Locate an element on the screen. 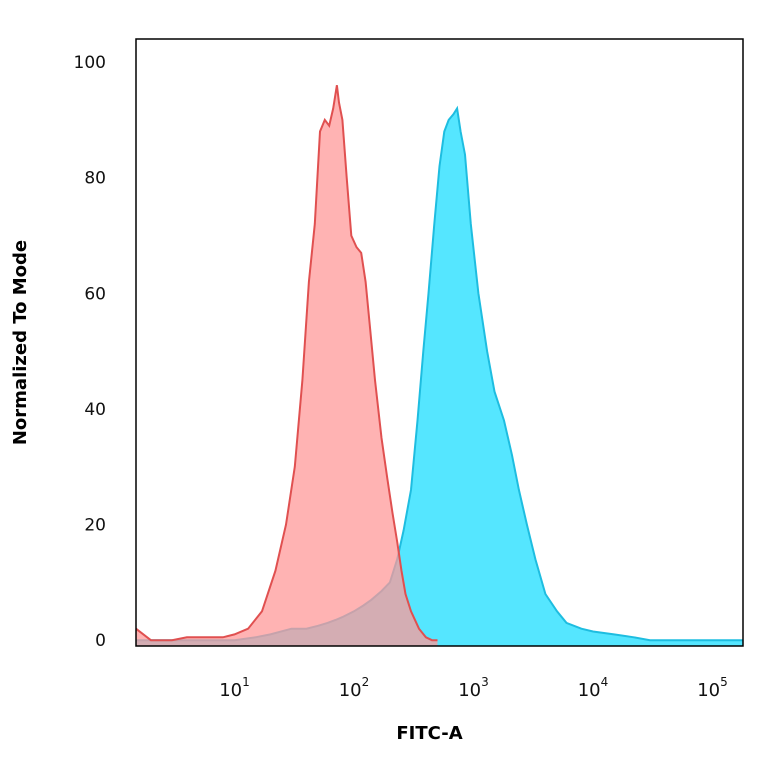 The image size is (764, 764). x-tick-label: 10⁵ is located at coordinates (712, 688).